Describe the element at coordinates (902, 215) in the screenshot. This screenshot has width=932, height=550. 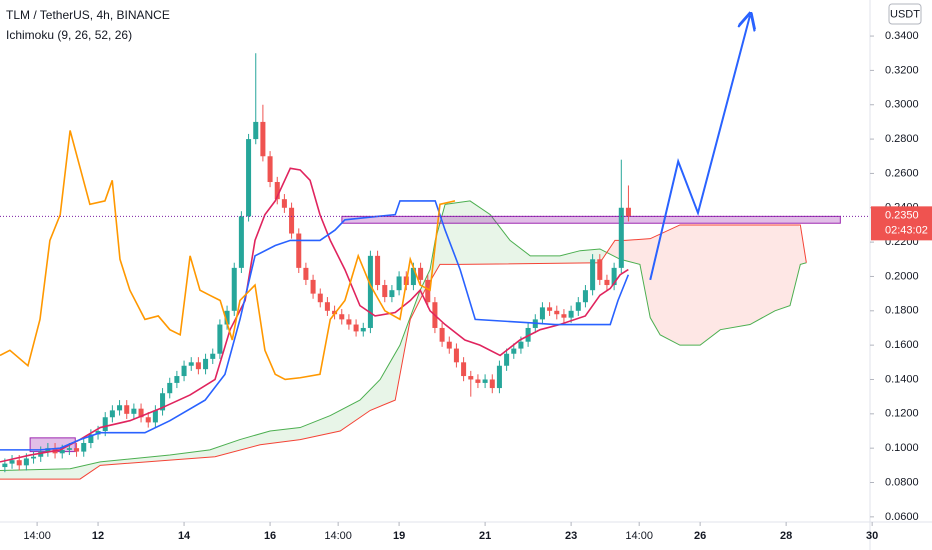
I see `last-price-label: 0.2350` at that location.